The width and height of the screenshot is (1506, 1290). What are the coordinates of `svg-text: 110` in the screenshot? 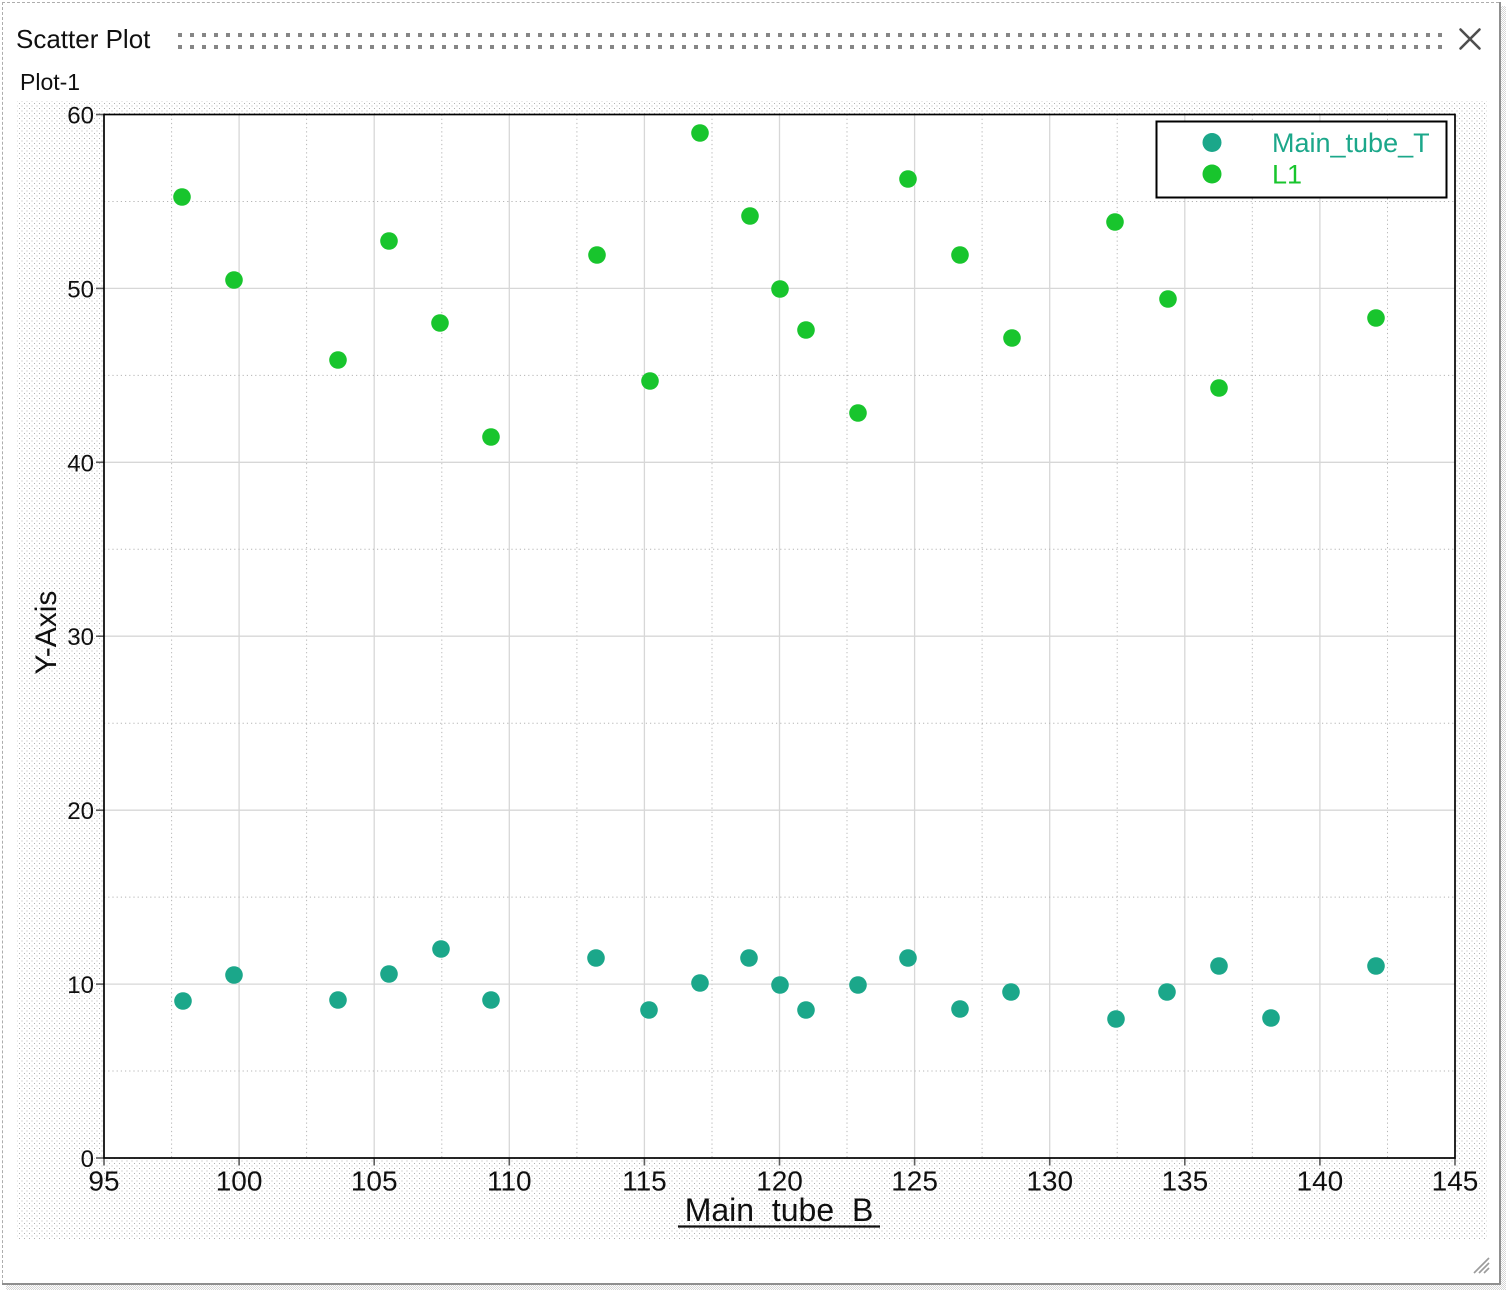 It's located at (509, 1181).